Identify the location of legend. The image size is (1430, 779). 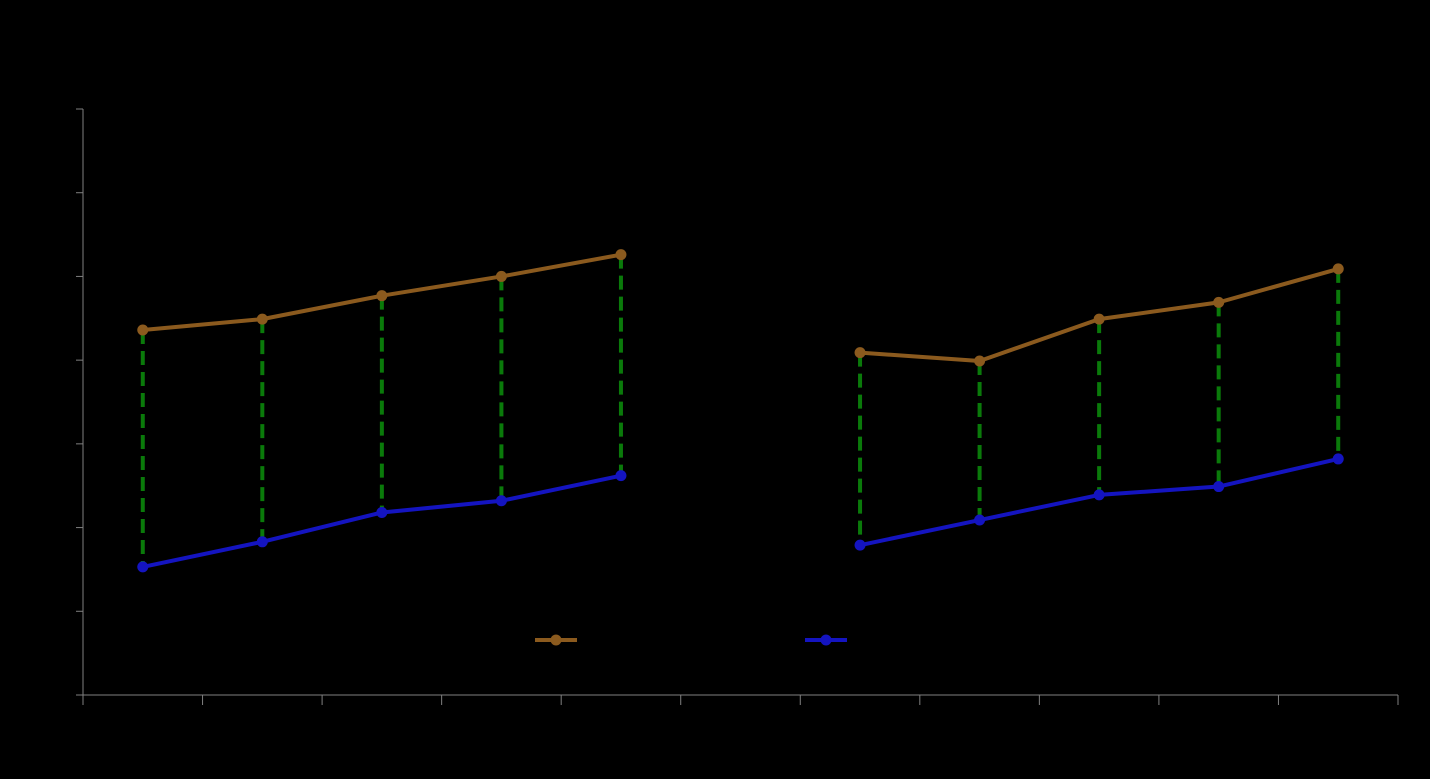
(691, 640).